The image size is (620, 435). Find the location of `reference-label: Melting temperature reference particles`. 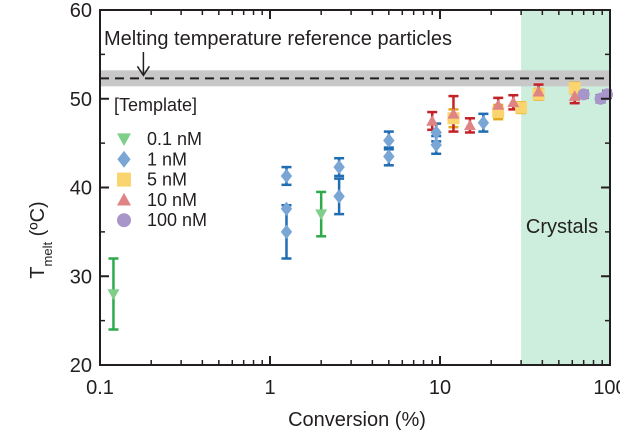

reference-label: Melting temperature reference particles is located at coordinates (278, 39).